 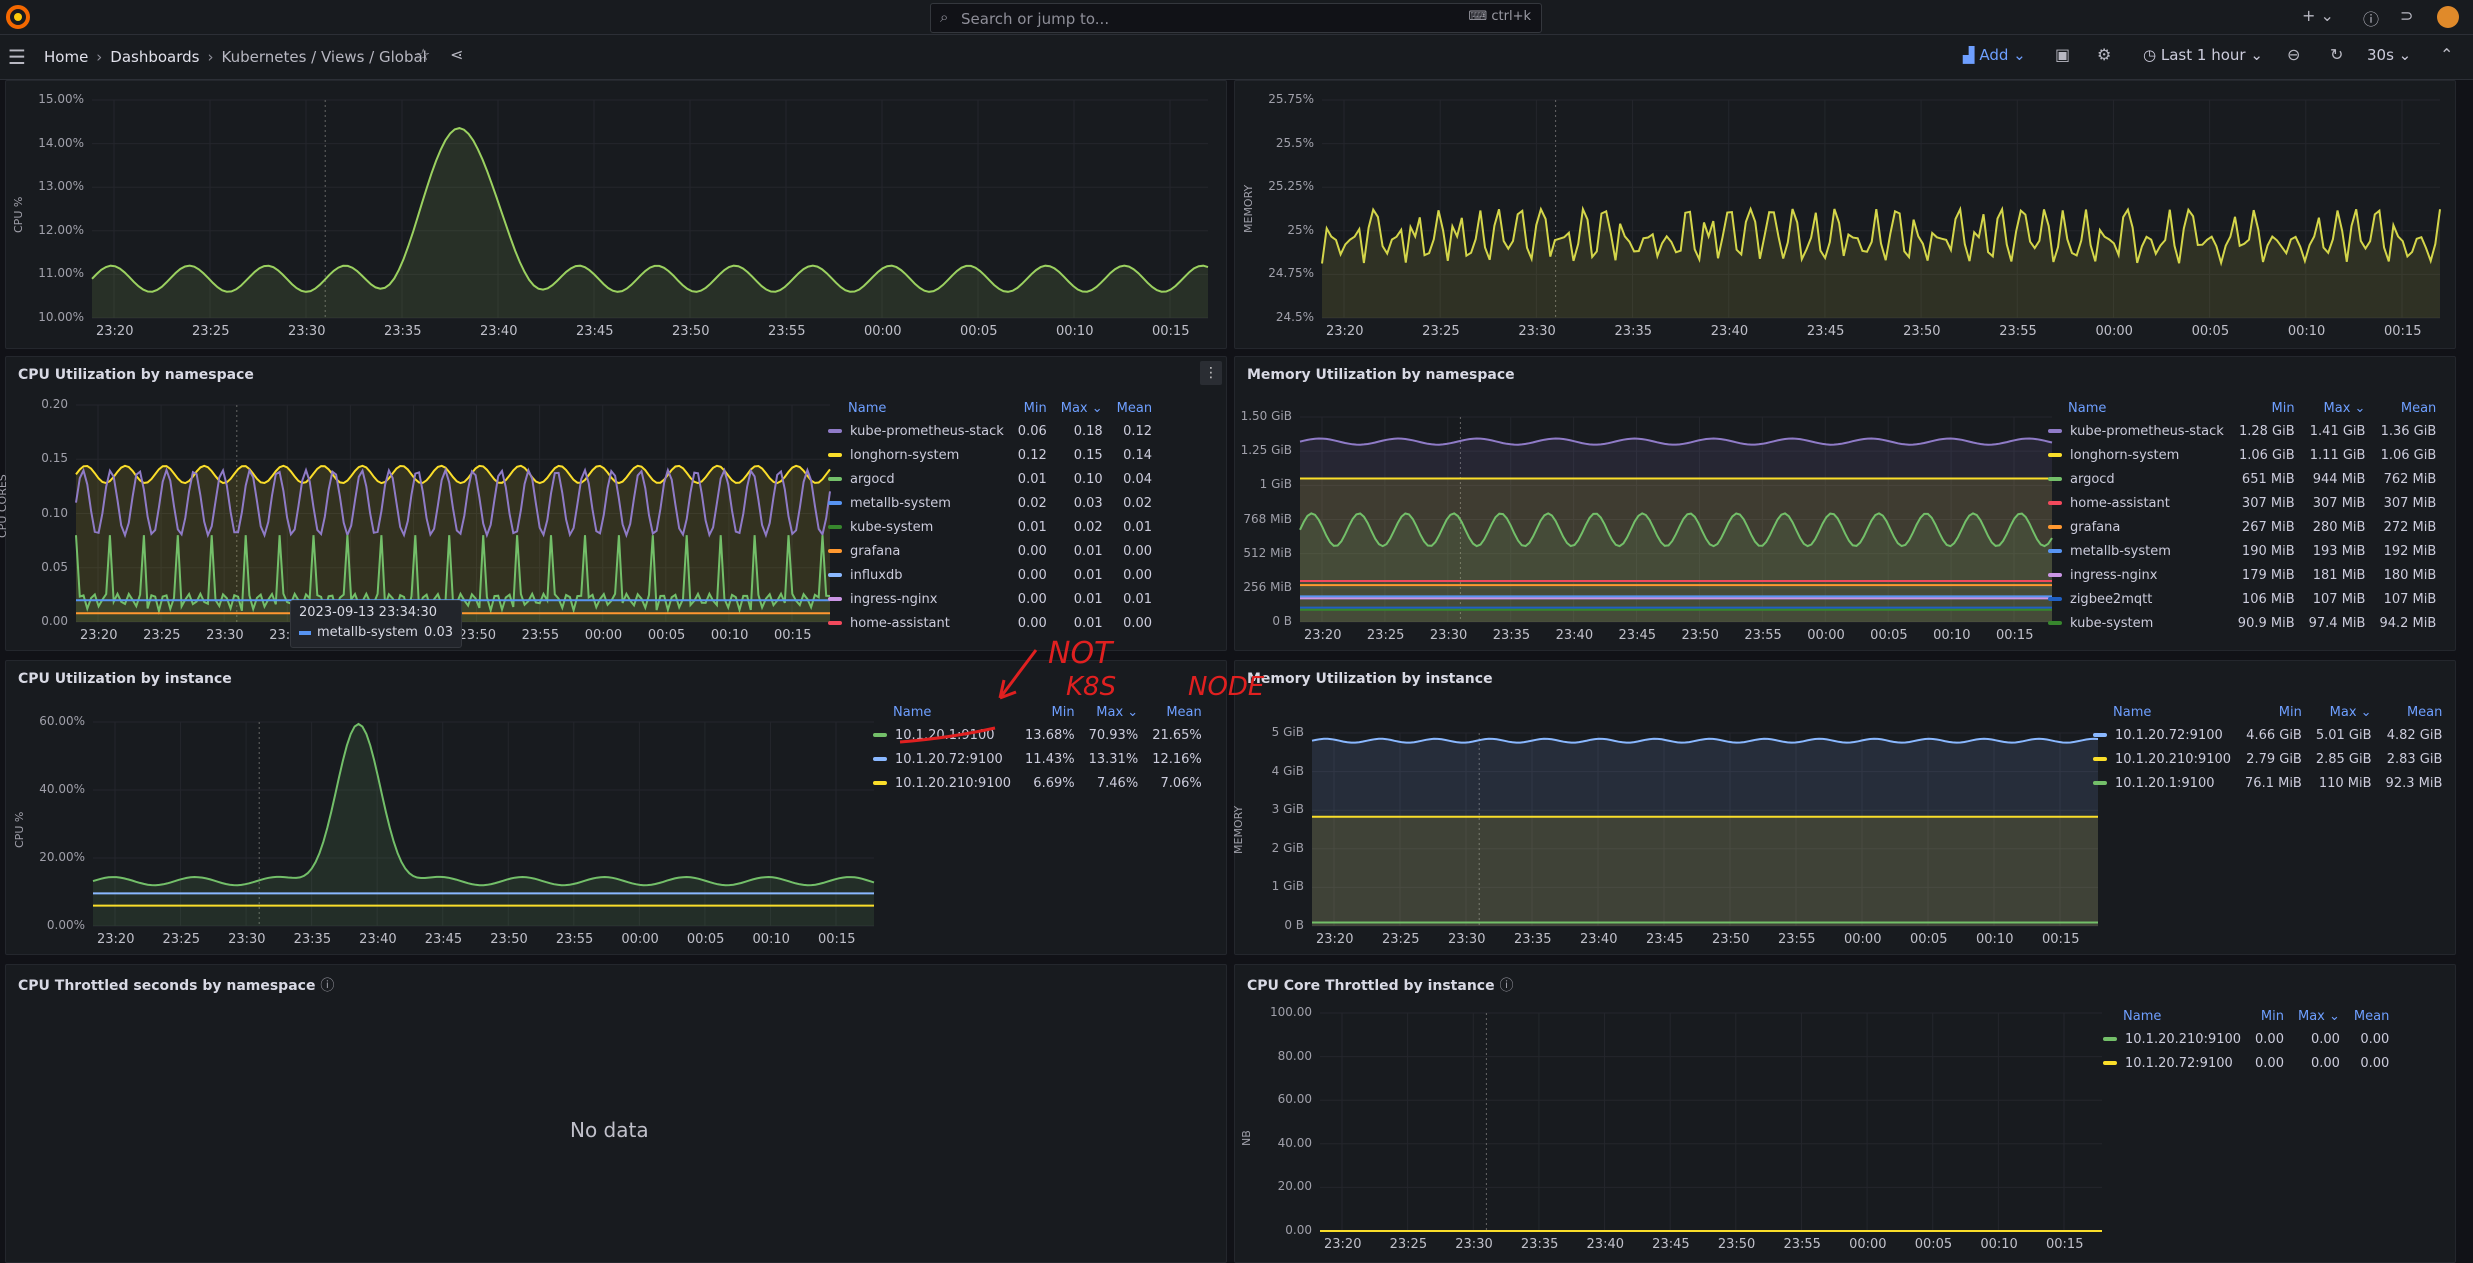 What do you see at coordinates (1676, 567) in the screenshot?
I see `mem-ns-argocd-area` at bounding box center [1676, 567].